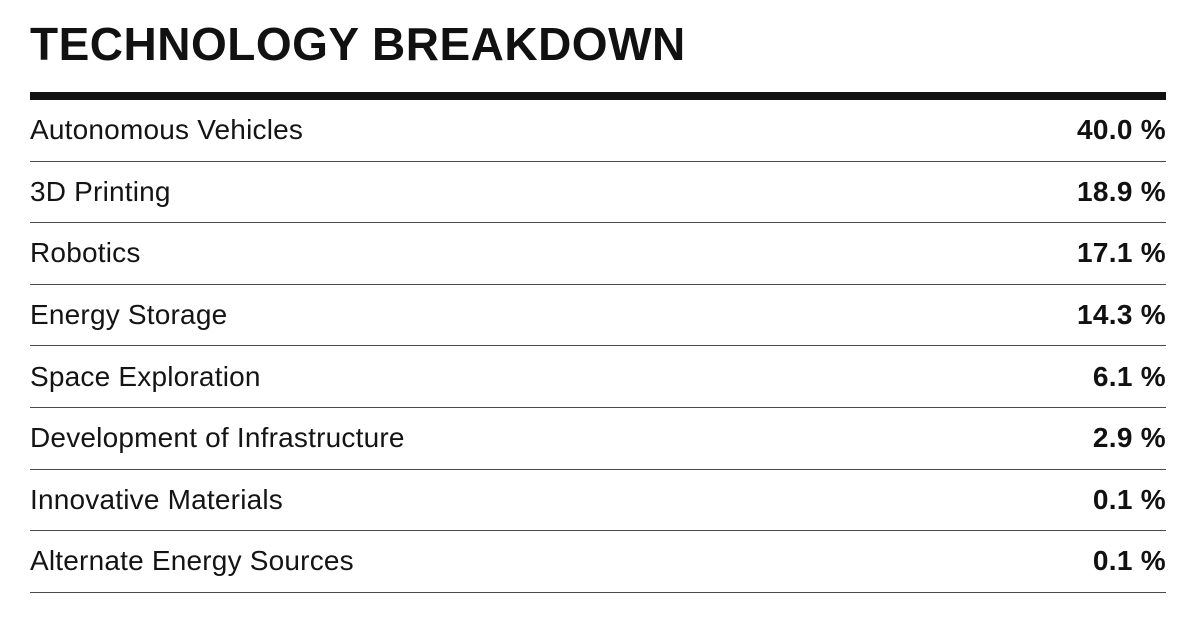  What do you see at coordinates (598, 254) in the screenshot?
I see `table-row: Robotics 17.1 %` at bounding box center [598, 254].